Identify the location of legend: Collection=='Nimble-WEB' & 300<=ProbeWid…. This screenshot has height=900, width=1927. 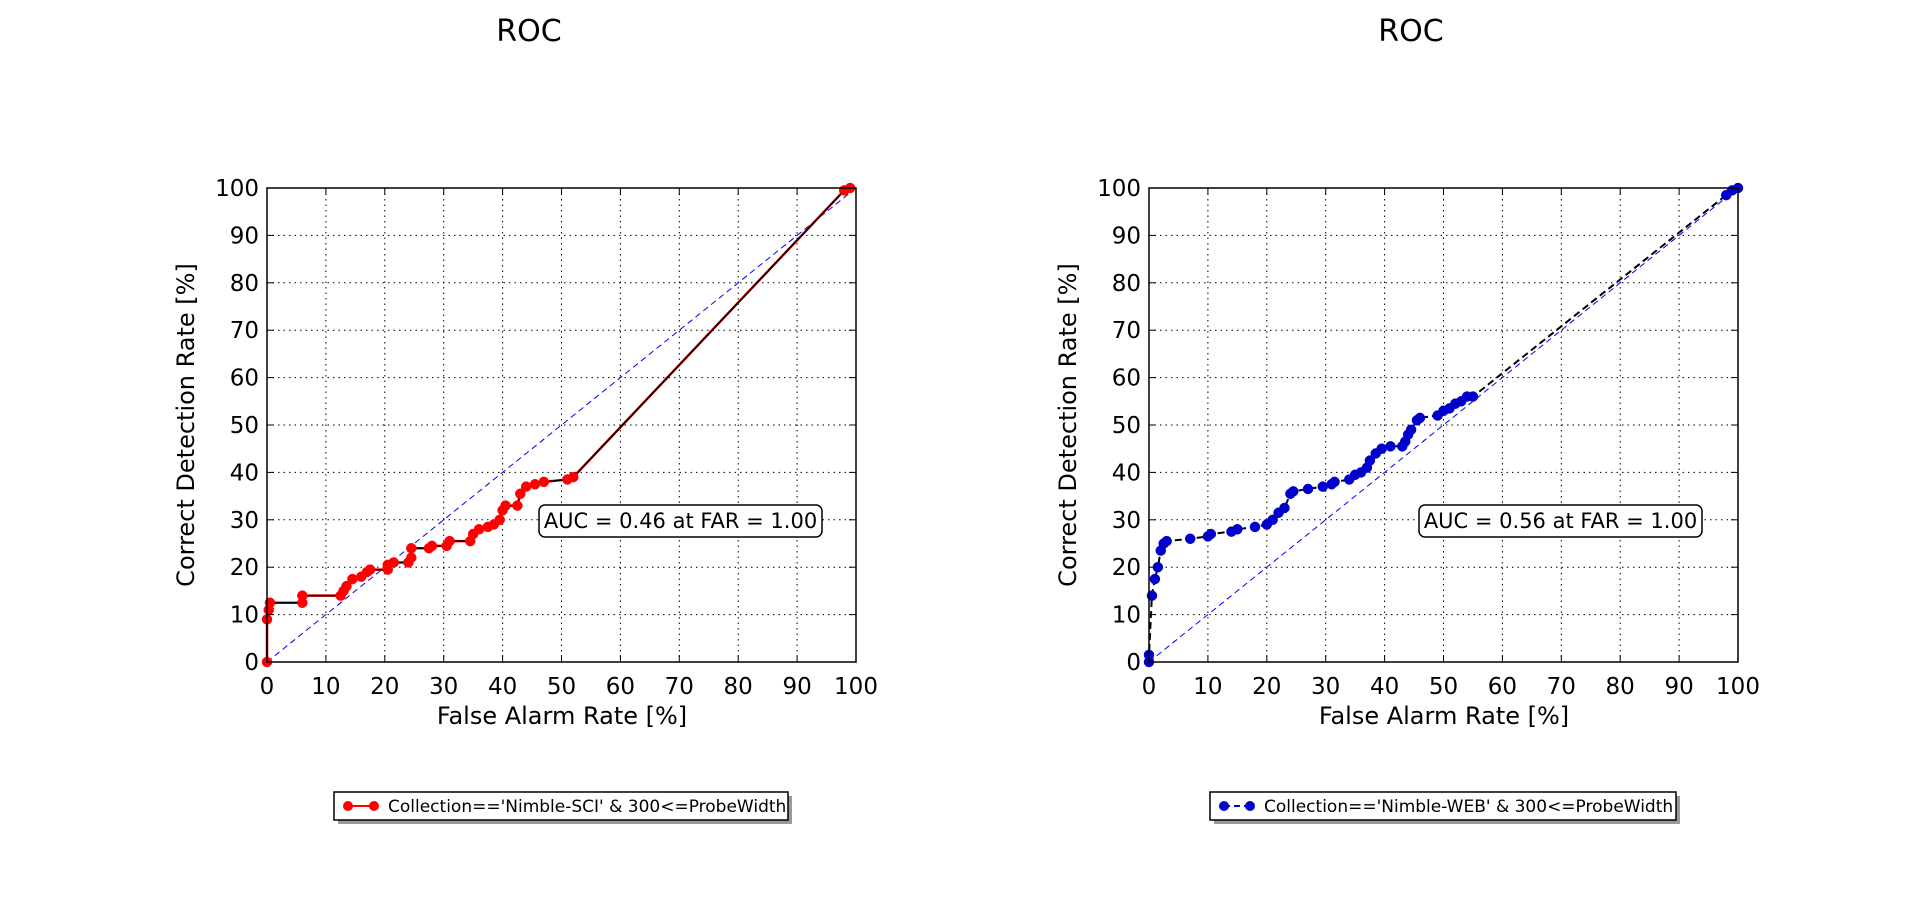
(1444, 807).